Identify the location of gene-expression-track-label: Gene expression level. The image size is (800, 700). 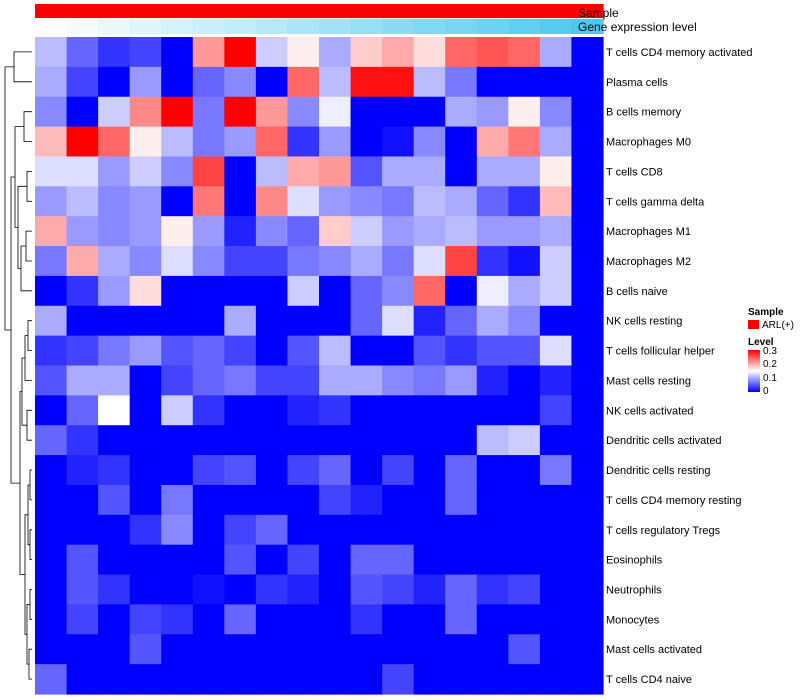
(637, 27).